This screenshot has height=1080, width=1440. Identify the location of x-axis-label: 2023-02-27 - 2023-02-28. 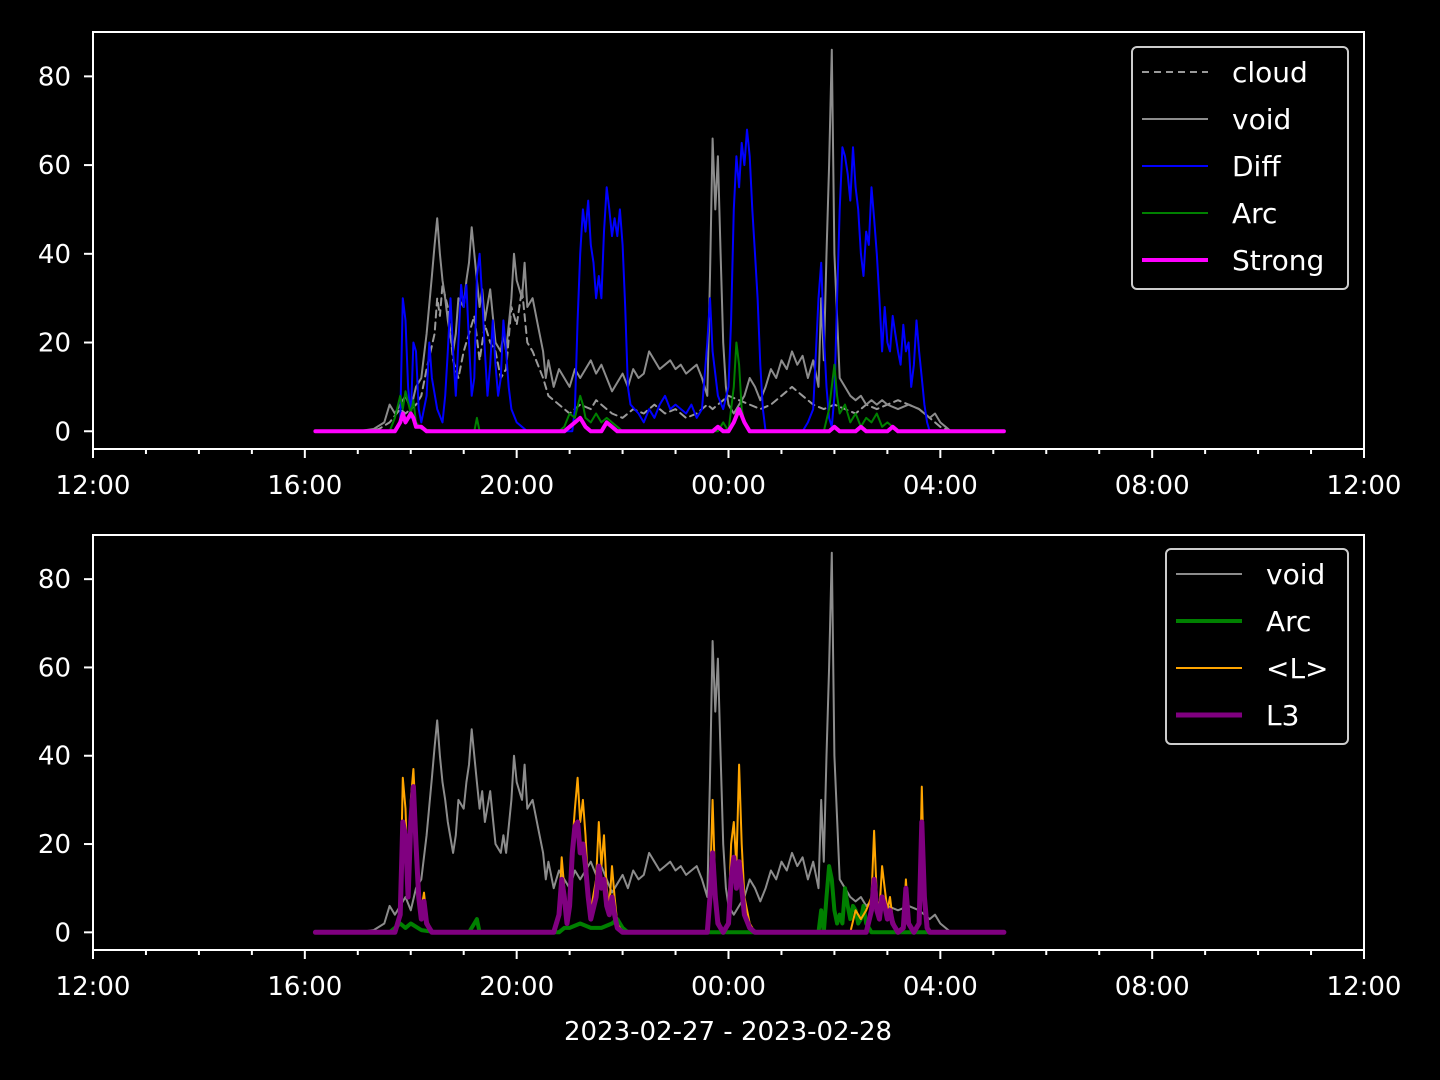
(728, 1032).